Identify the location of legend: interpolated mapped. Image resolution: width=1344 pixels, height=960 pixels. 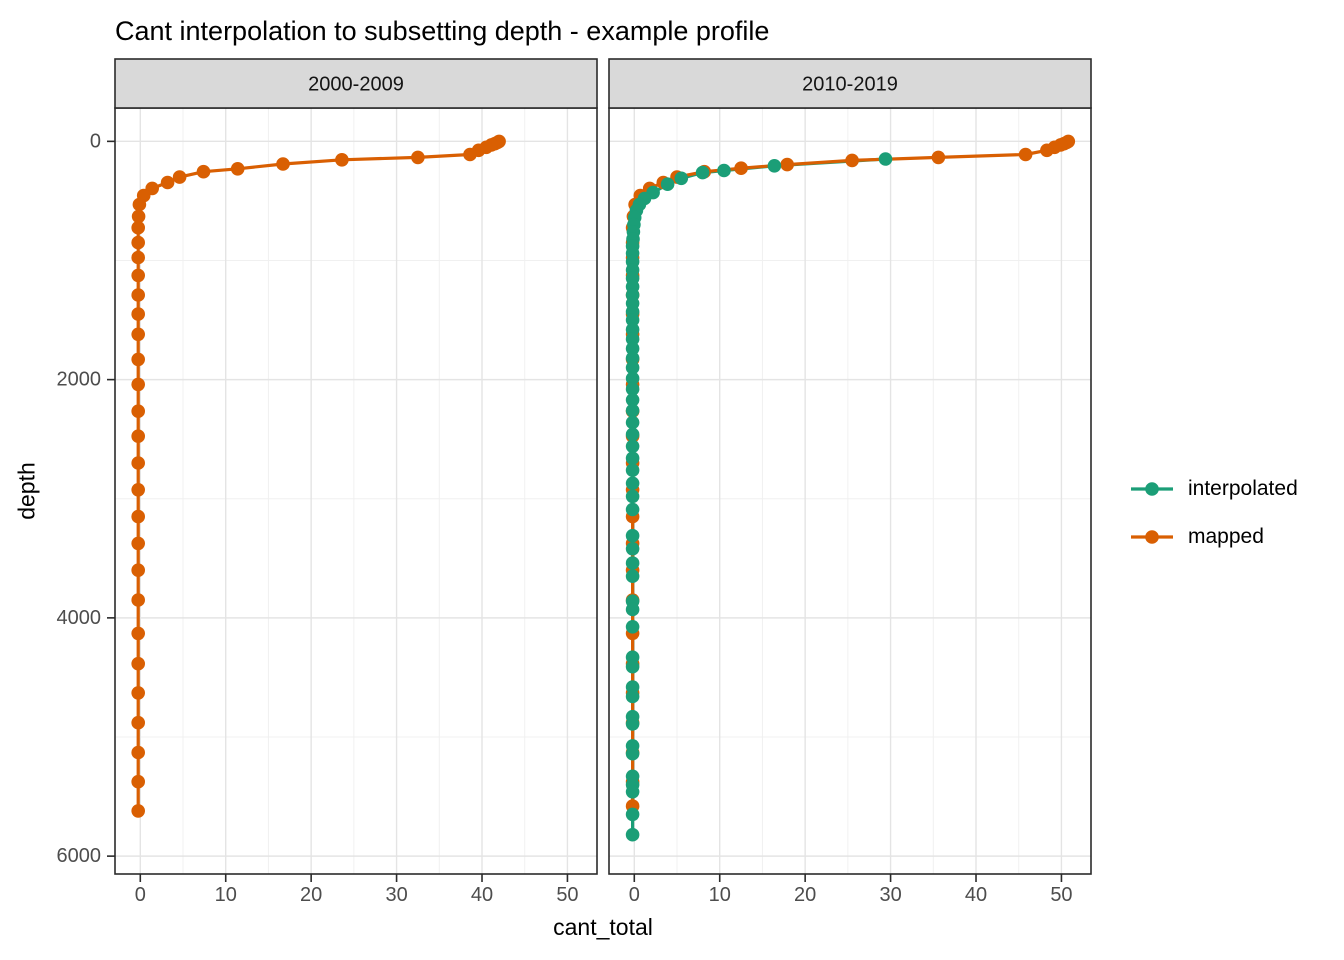
(1213, 513).